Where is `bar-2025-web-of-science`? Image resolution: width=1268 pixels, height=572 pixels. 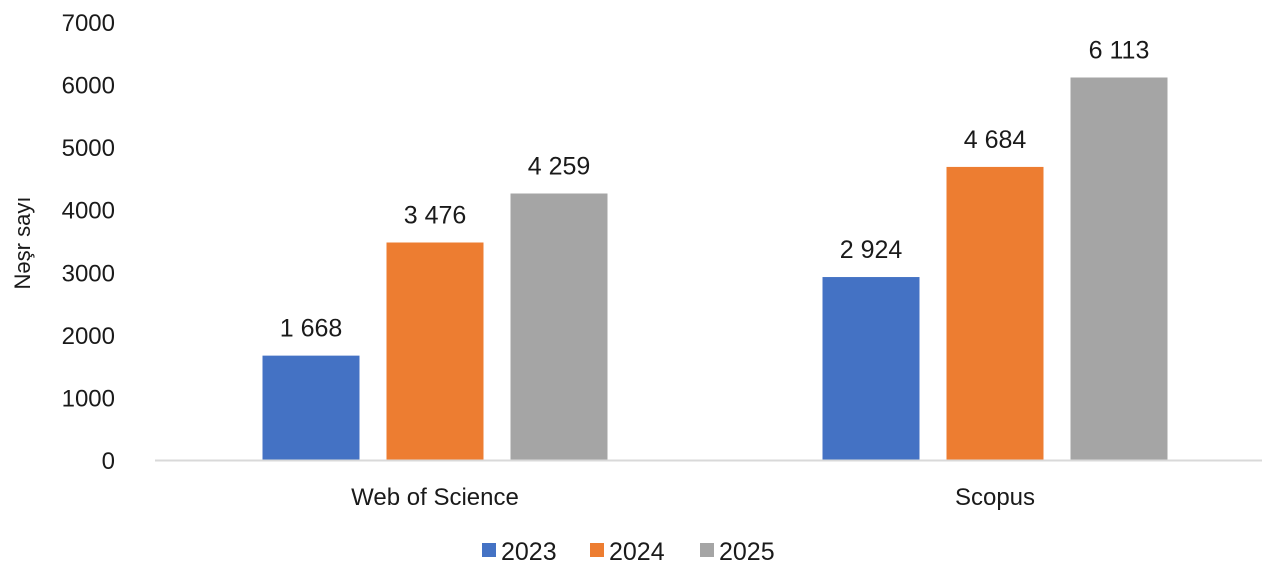 bar-2025-web-of-science is located at coordinates (559, 326).